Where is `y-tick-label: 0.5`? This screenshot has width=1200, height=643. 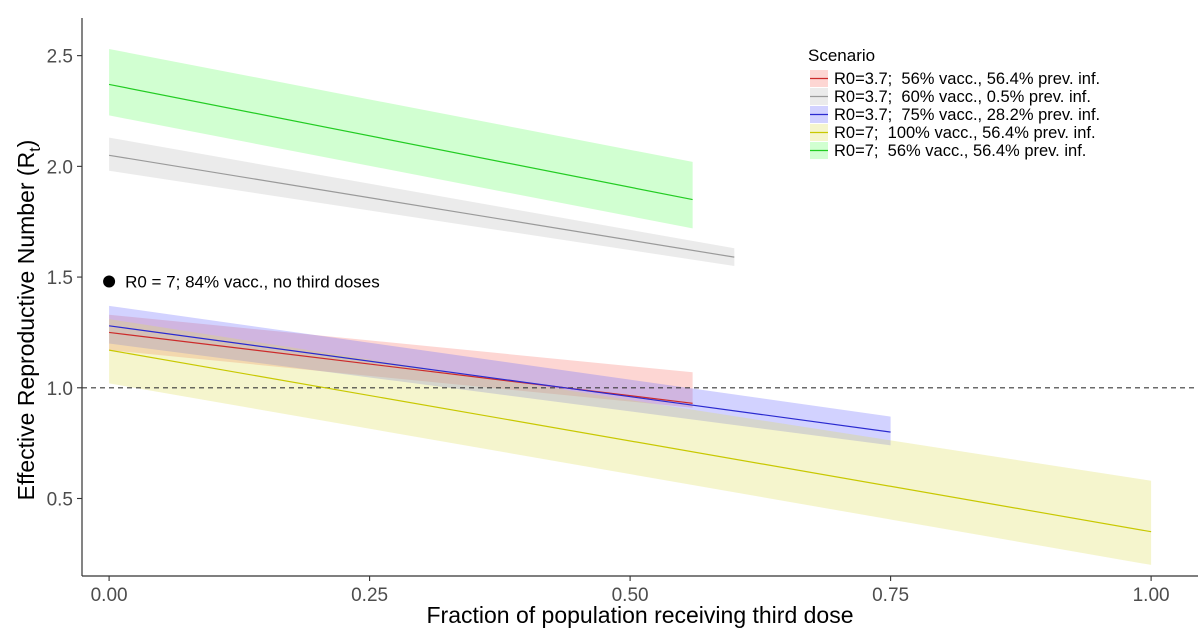 y-tick-label: 0.5 is located at coordinates (60, 500).